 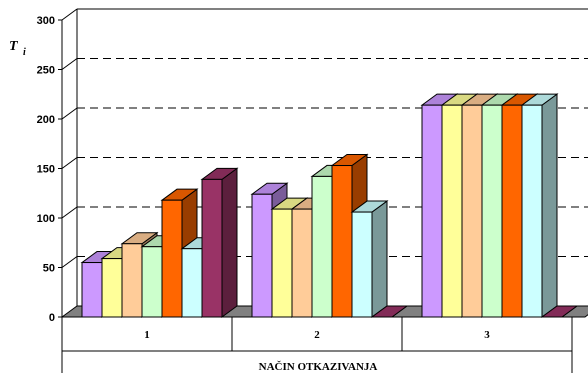 I want to click on y-tick-label: 250, so click(x=46, y=71).